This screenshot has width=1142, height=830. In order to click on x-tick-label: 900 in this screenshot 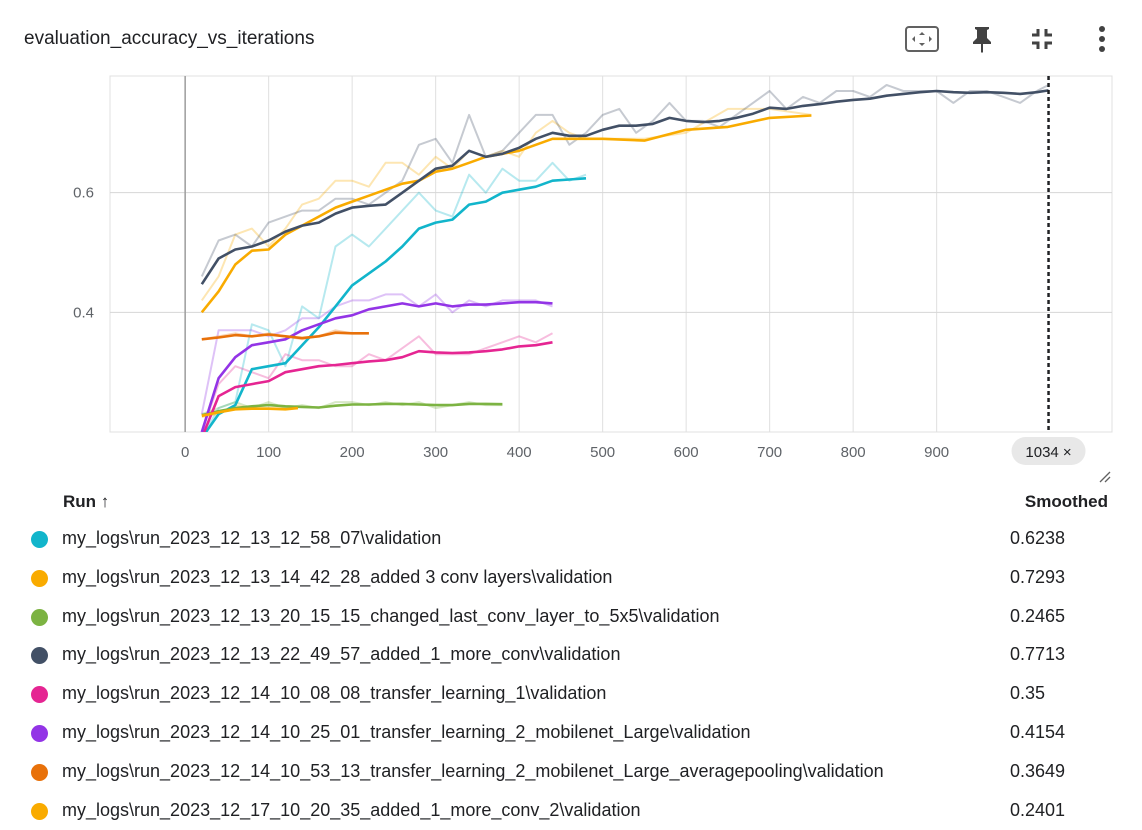, I will do `click(936, 452)`.